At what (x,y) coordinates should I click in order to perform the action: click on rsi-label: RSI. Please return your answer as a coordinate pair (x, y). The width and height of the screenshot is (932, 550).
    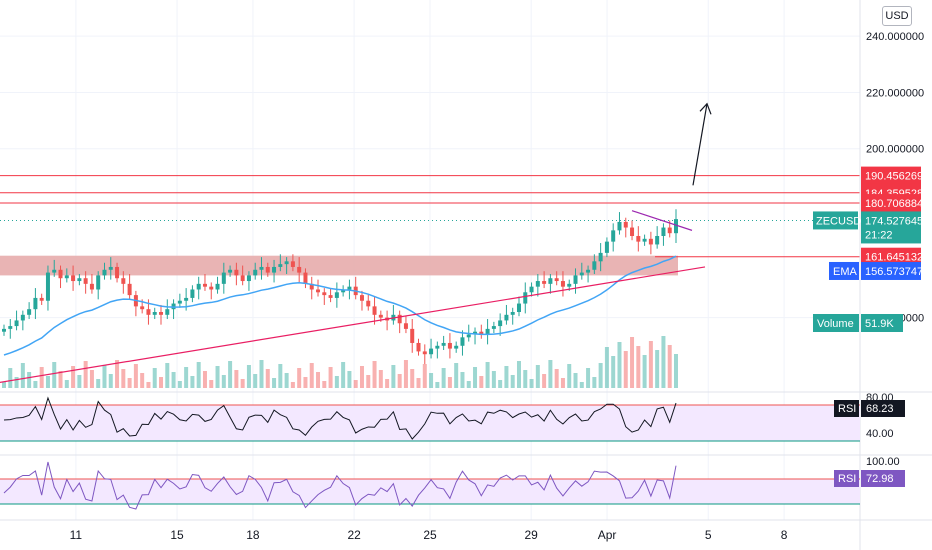
    Looking at the image, I should click on (847, 409).